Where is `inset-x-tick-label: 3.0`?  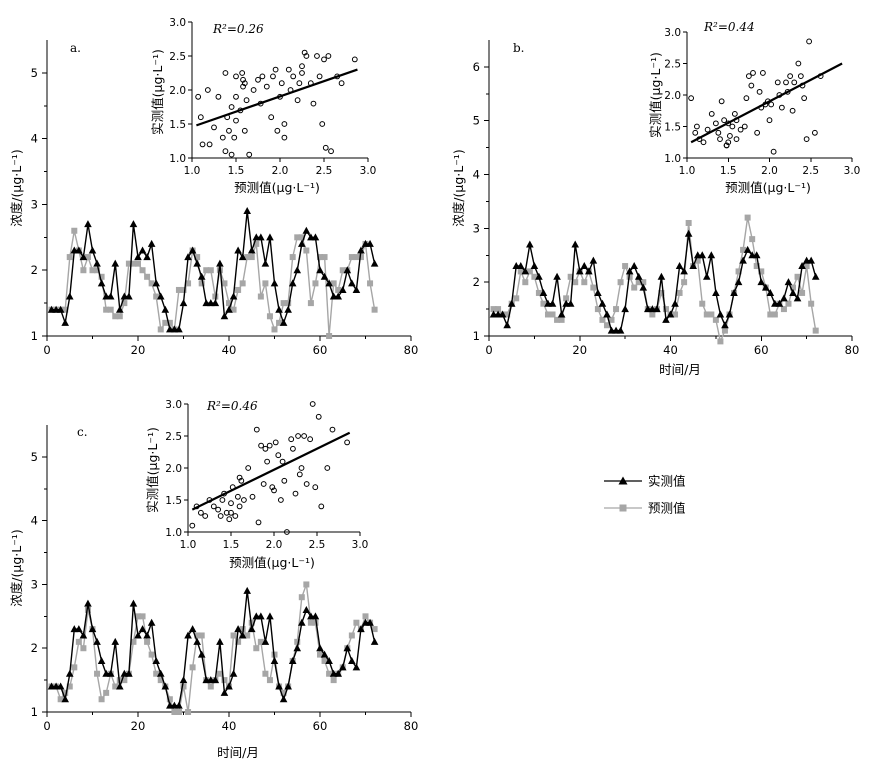
inset-x-tick-label: 3.0 is located at coordinates (368, 171).